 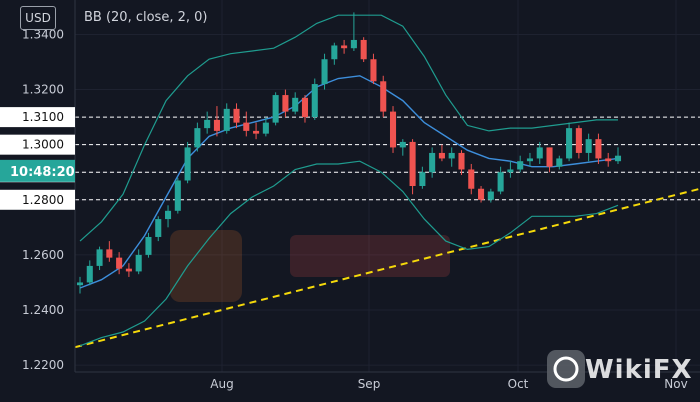 I want to click on y-tick-label: 1.3400, so click(x=43, y=34).